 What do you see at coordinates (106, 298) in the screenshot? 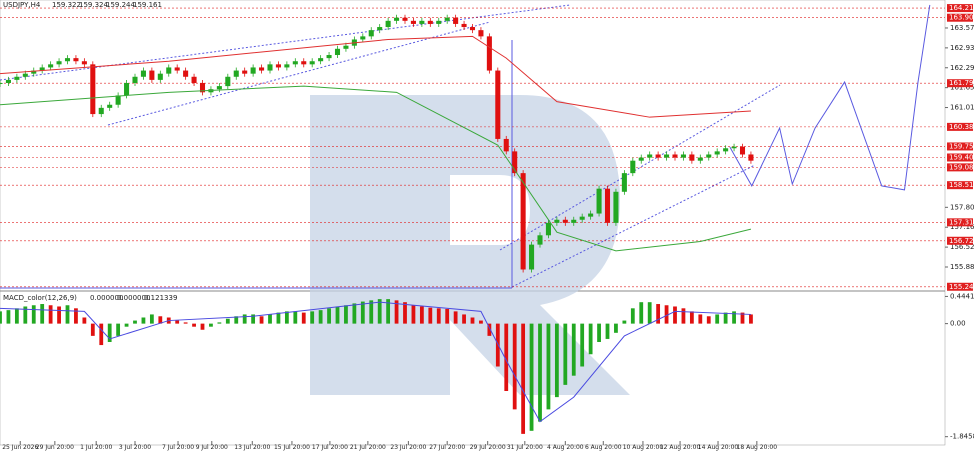
I see `quote-value: 0.000000` at bounding box center [106, 298].